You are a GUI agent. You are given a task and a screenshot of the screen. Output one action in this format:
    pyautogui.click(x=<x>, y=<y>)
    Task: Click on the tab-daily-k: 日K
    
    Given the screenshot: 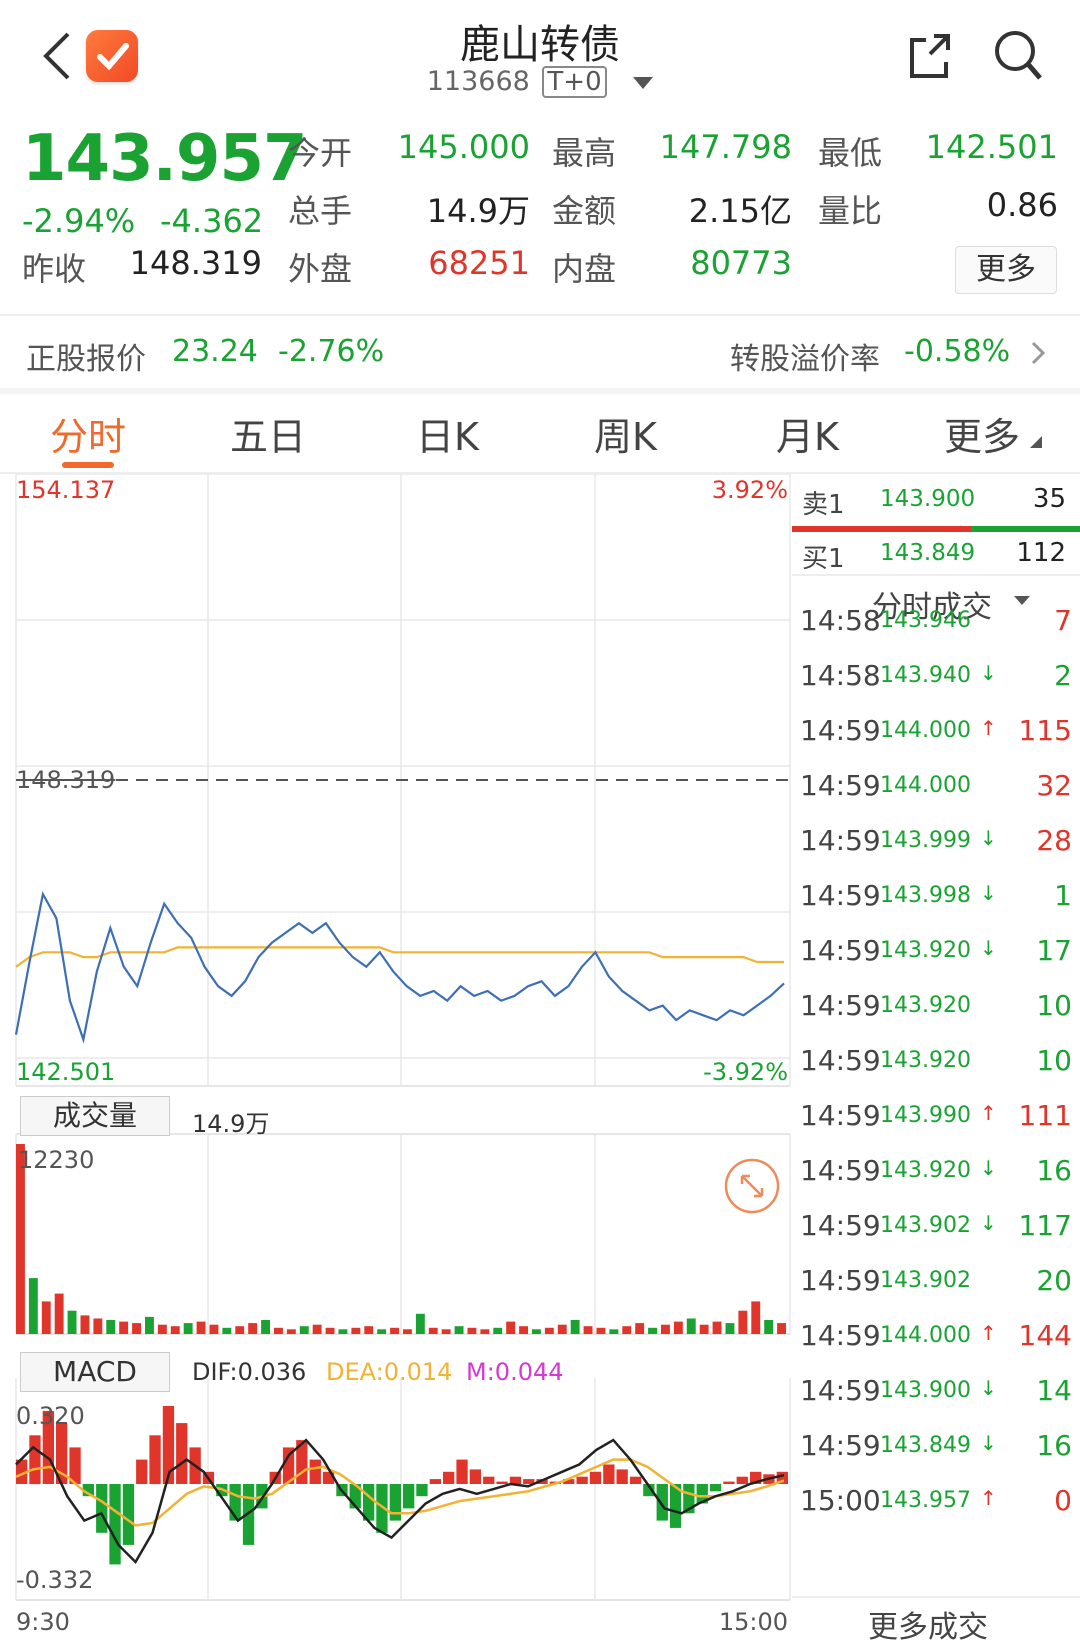 What is the action you would take?
    pyautogui.click(x=447, y=437)
    